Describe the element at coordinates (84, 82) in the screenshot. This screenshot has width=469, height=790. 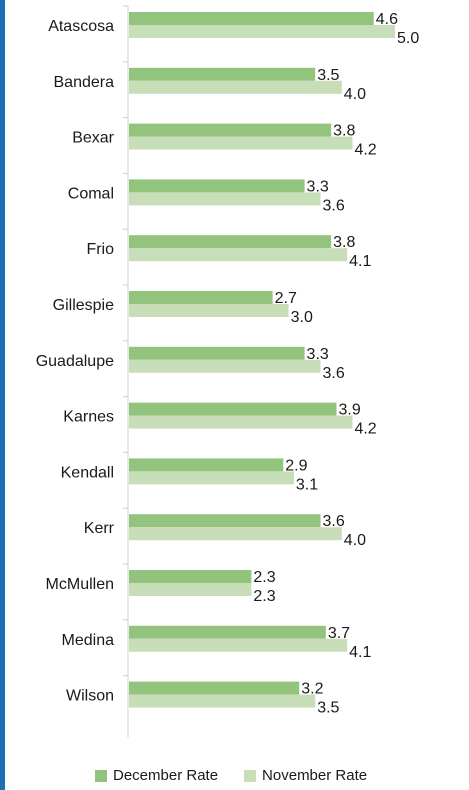
I see `category-label: Bandera` at that location.